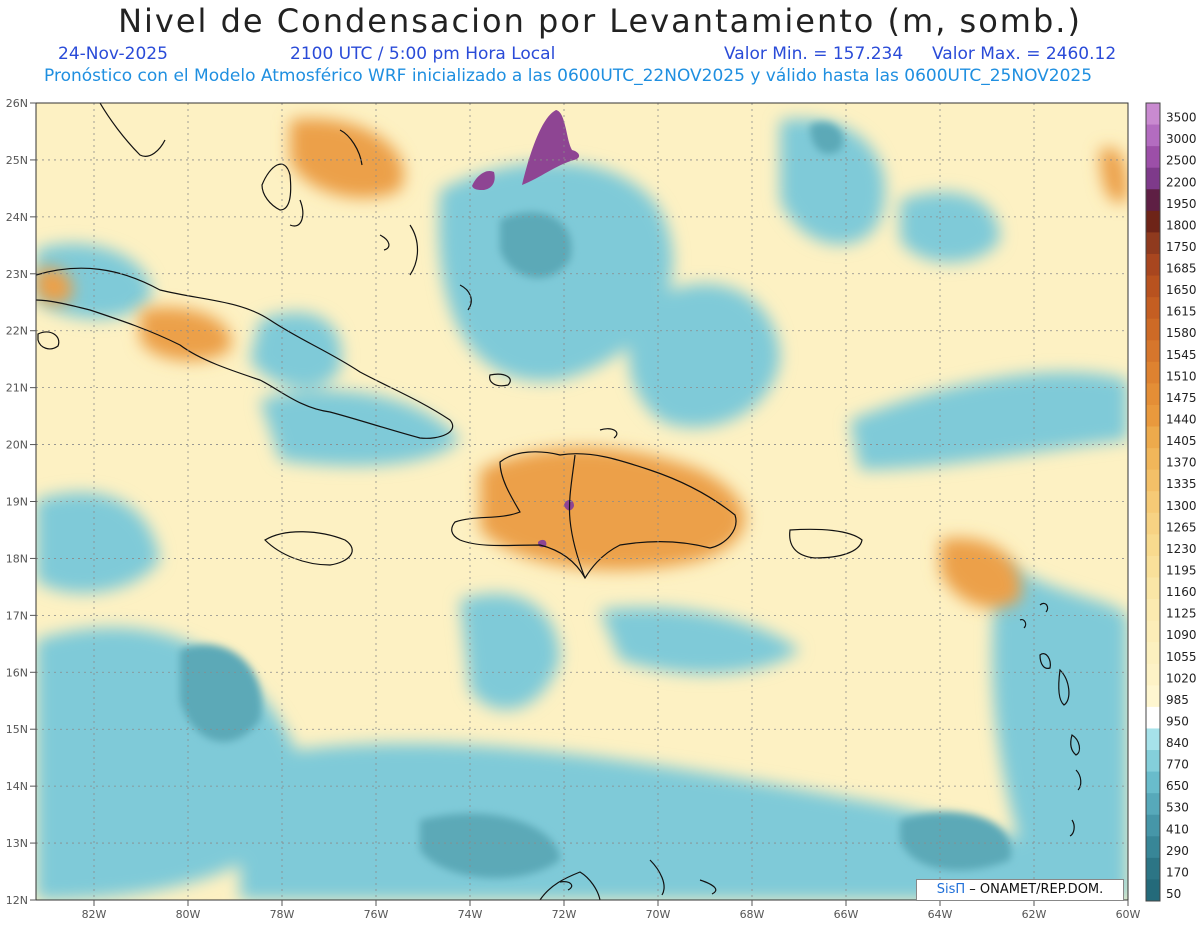  What do you see at coordinates (1181, 635) in the screenshot?
I see `colorbar-label: 1090` at bounding box center [1181, 635].